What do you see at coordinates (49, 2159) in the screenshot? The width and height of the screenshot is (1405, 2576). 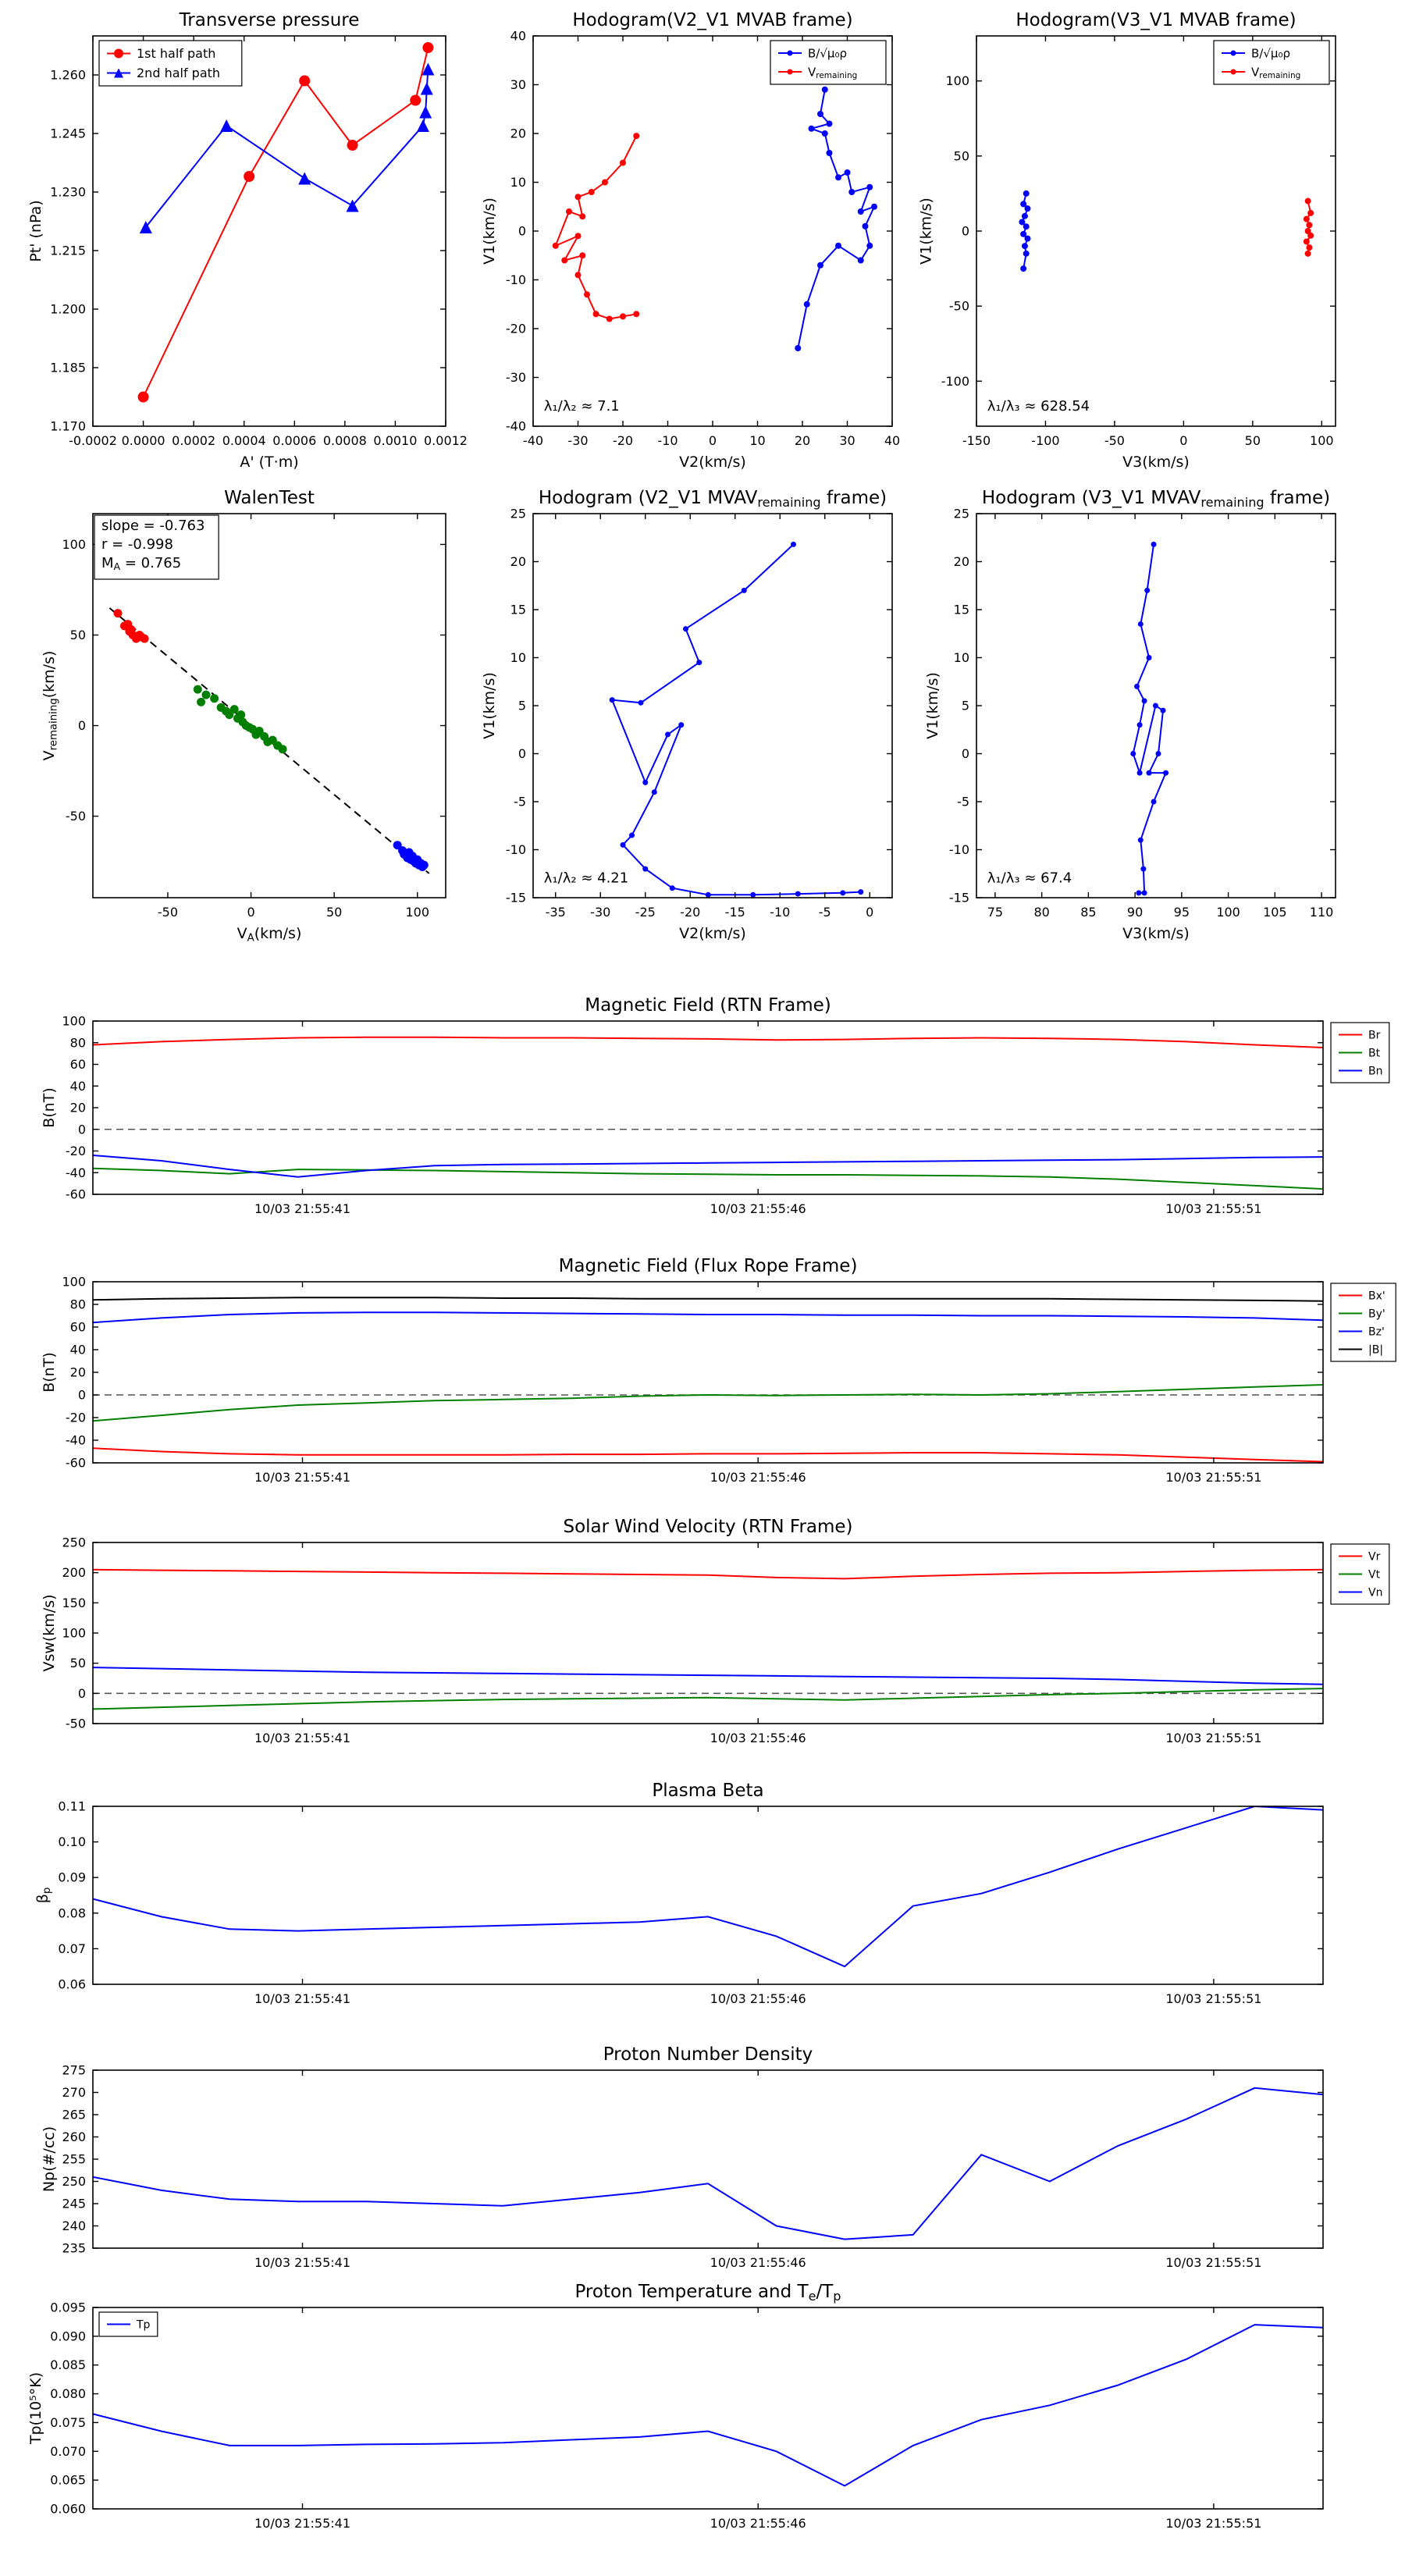 I see `svg-text: Np(#/cc)` at bounding box center [49, 2159].